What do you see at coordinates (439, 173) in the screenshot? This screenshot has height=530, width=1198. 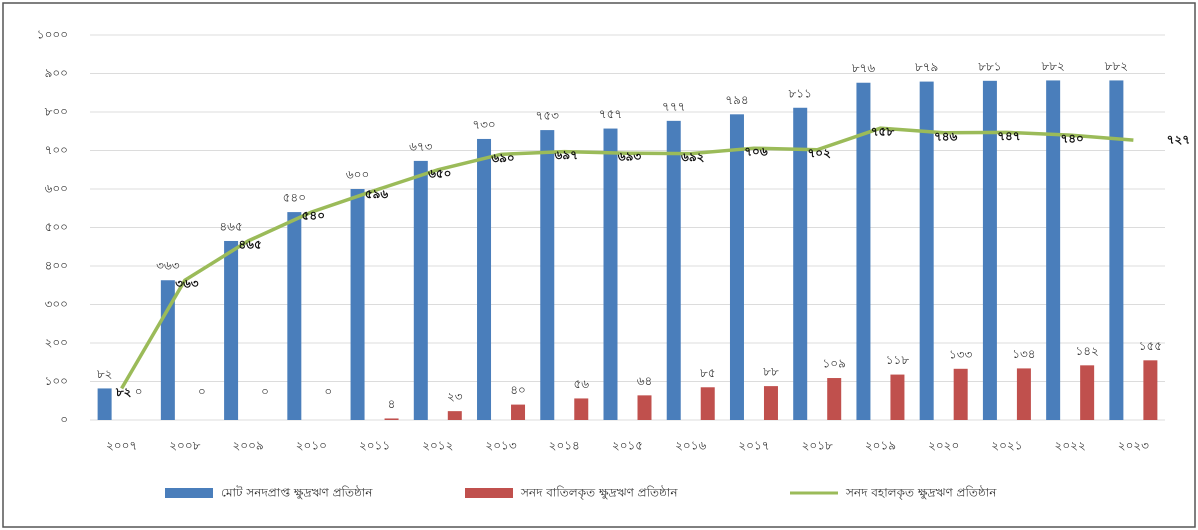 I see `data-label: ৬৫০` at bounding box center [439, 173].